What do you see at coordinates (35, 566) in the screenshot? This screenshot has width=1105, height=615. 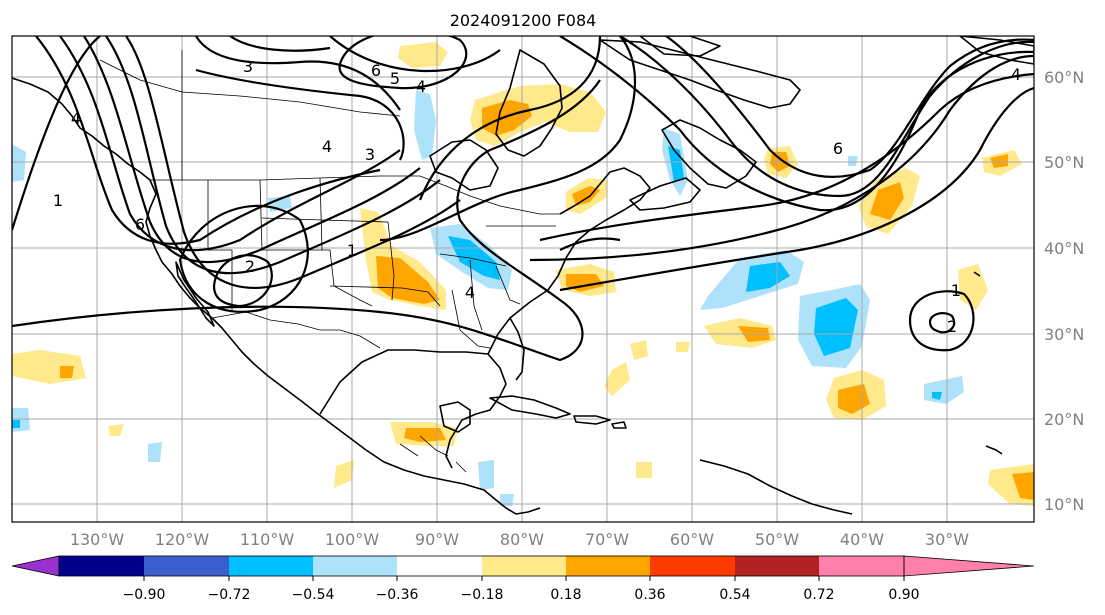 I see `colorbar-extend-min` at bounding box center [35, 566].